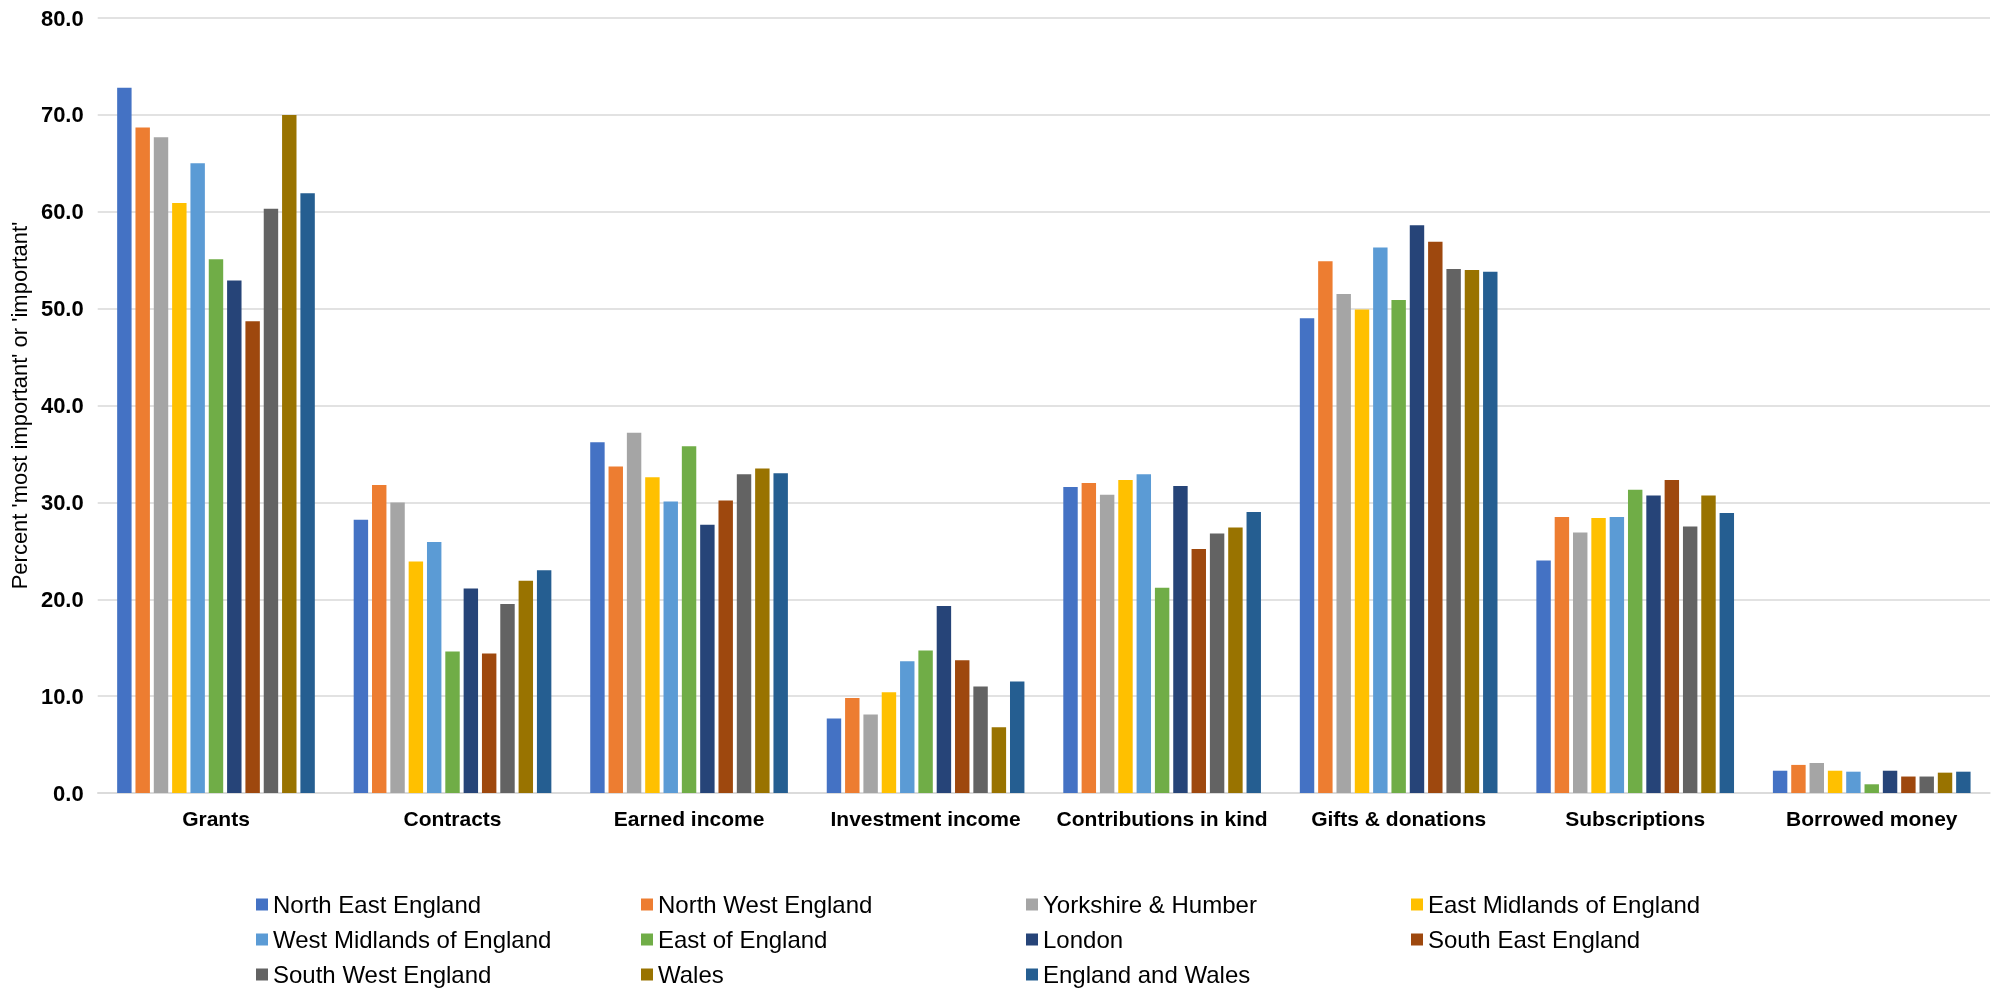 The width and height of the screenshot is (1993, 990). What do you see at coordinates (62, 502) in the screenshot?
I see `y-tick-label: 30.0` at bounding box center [62, 502].